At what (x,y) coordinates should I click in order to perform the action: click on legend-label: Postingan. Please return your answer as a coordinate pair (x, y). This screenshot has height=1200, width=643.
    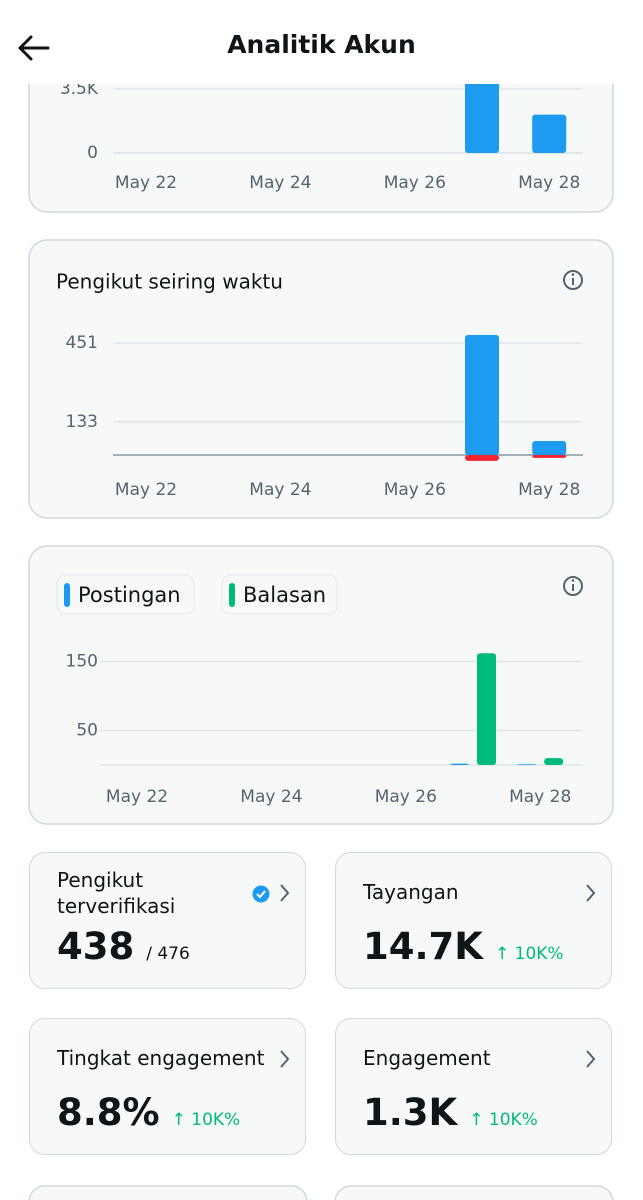
    Looking at the image, I should click on (129, 595).